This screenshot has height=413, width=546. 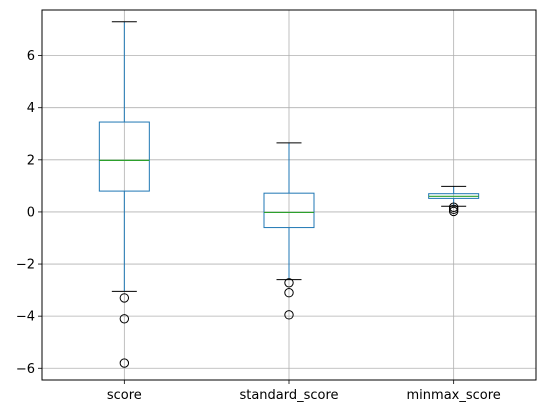 What do you see at coordinates (124, 395) in the screenshot?
I see `x-tick-label: score` at bounding box center [124, 395].